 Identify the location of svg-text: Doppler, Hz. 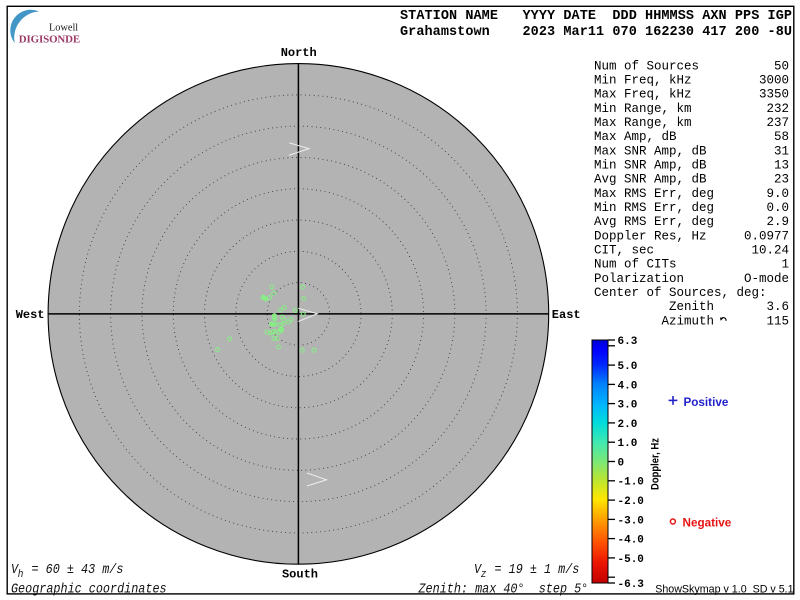
(655, 464).